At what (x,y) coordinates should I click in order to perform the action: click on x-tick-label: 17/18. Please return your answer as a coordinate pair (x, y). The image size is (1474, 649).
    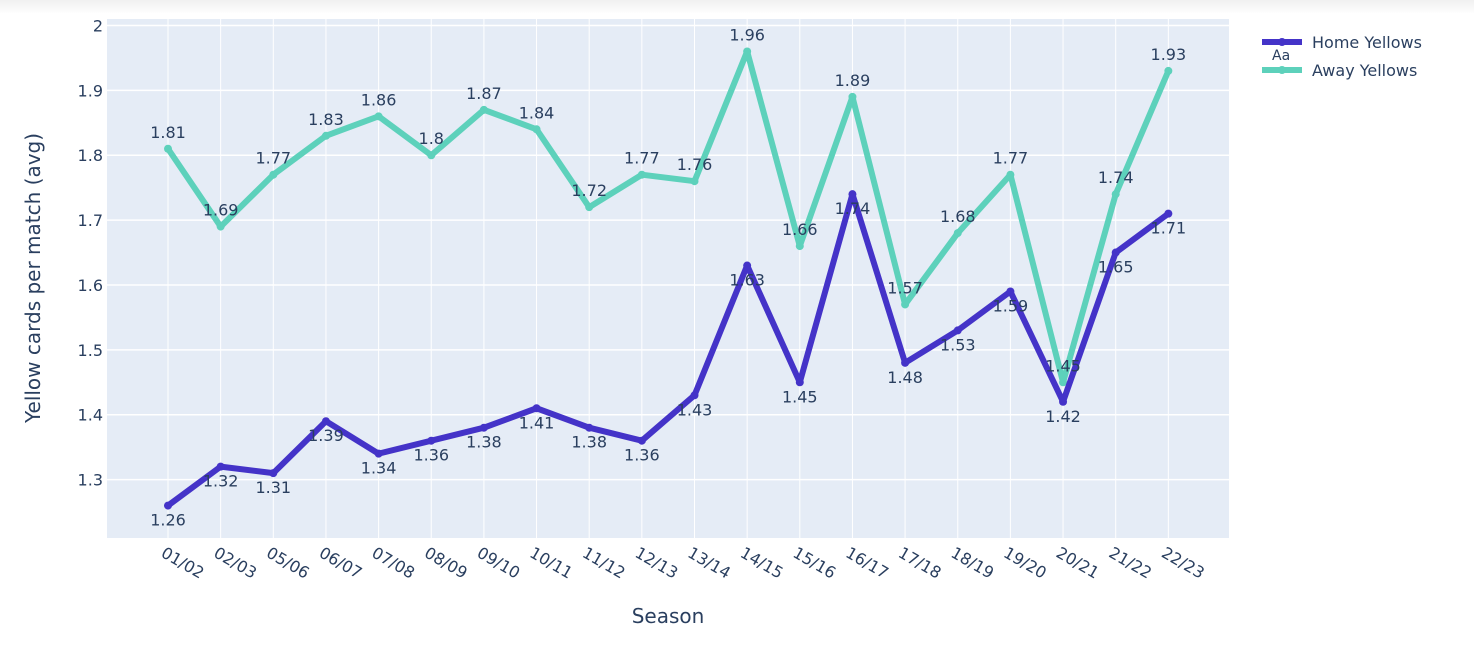
    Looking at the image, I should click on (919, 563).